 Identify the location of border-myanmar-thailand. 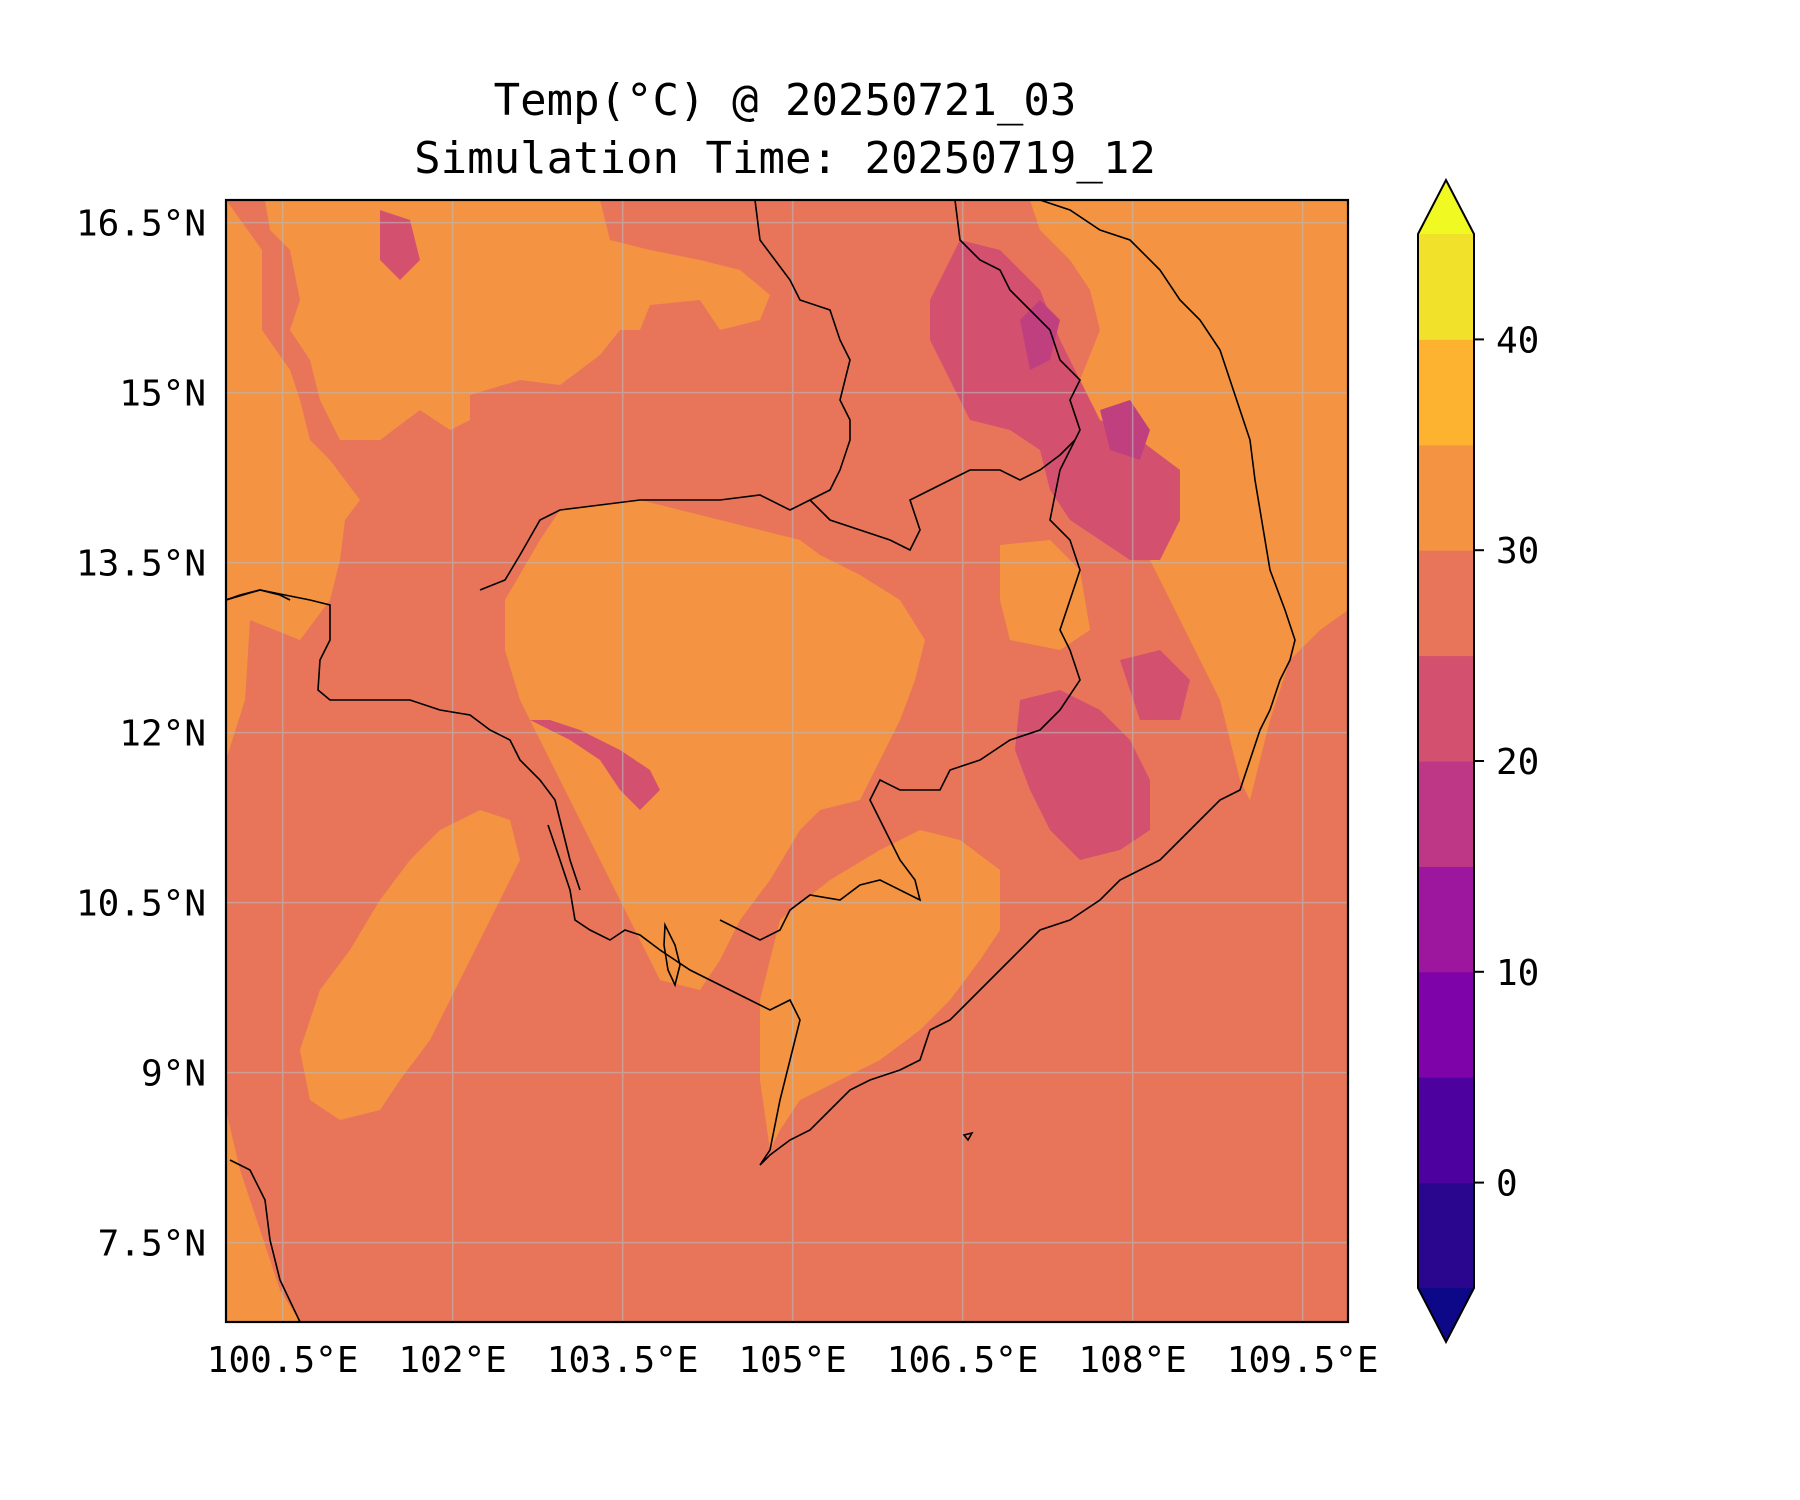
(258, 595).